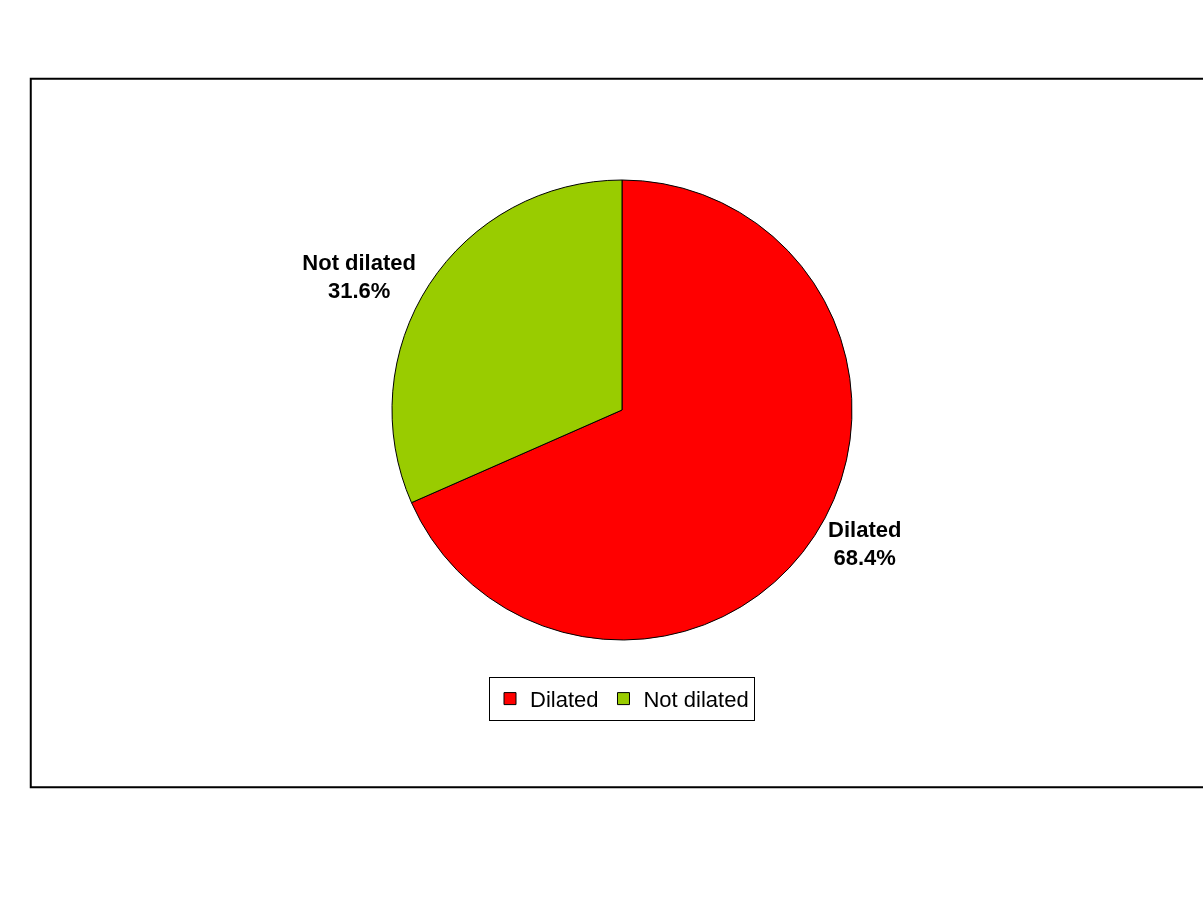 The image size is (1203, 900). What do you see at coordinates (865, 529) in the screenshot?
I see `slice-label: Dilated` at bounding box center [865, 529].